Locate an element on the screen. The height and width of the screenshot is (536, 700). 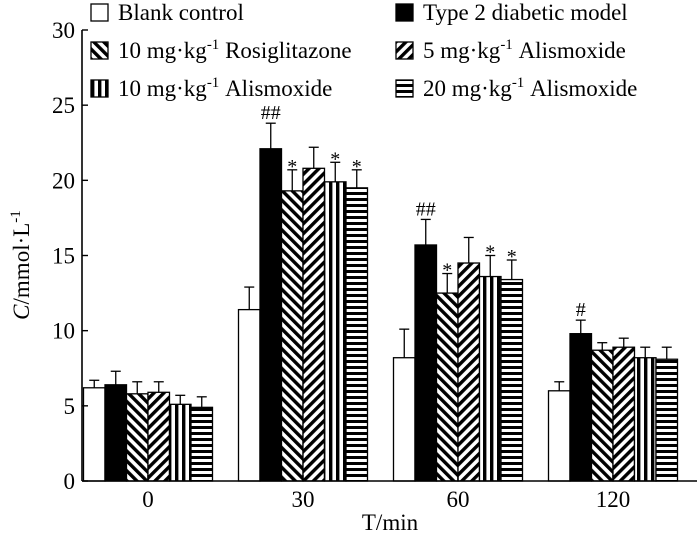
svg-text: C/mmol·L-1 is located at coordinates (21, 265).